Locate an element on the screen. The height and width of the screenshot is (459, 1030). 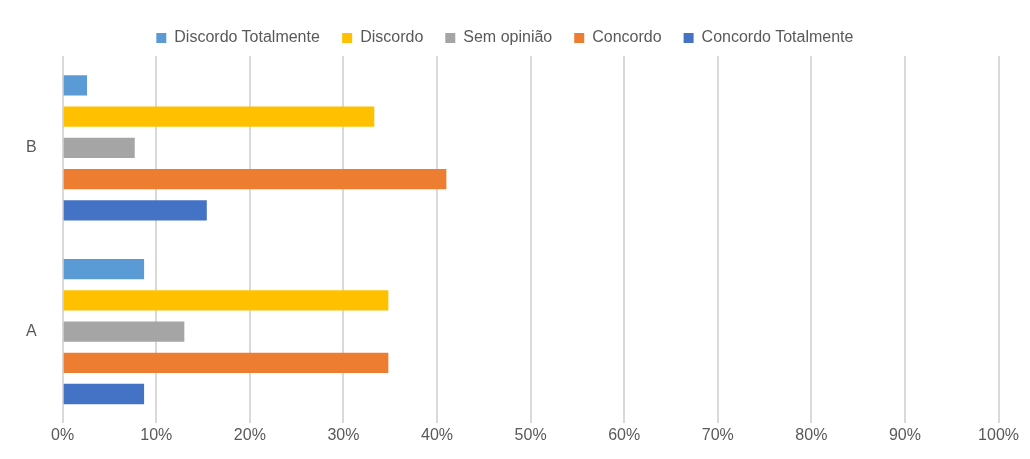
legend-label: Sem opinião is located at coordinates (508, 37).